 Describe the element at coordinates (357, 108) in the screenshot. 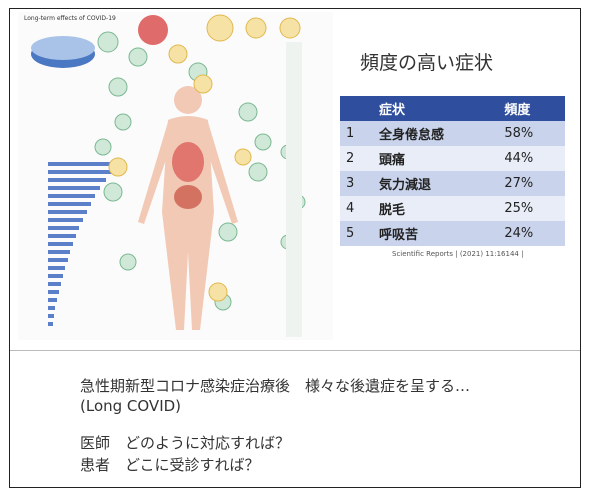

I see `header-cell` at that location.